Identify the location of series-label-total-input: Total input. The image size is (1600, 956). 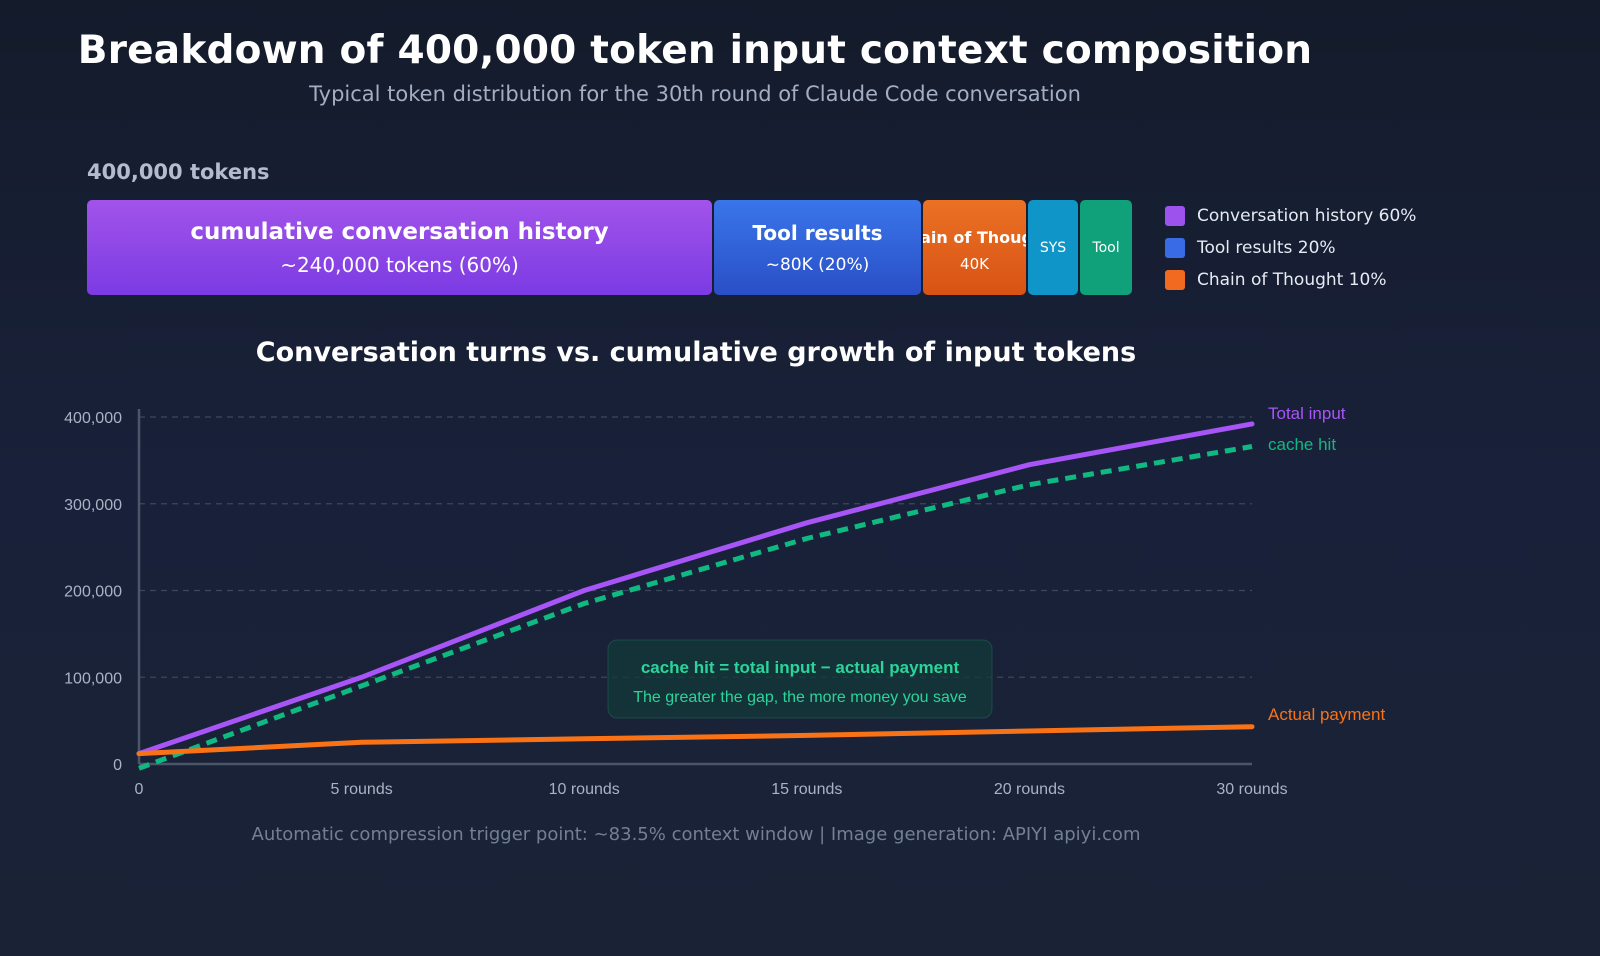
(1307, 413).